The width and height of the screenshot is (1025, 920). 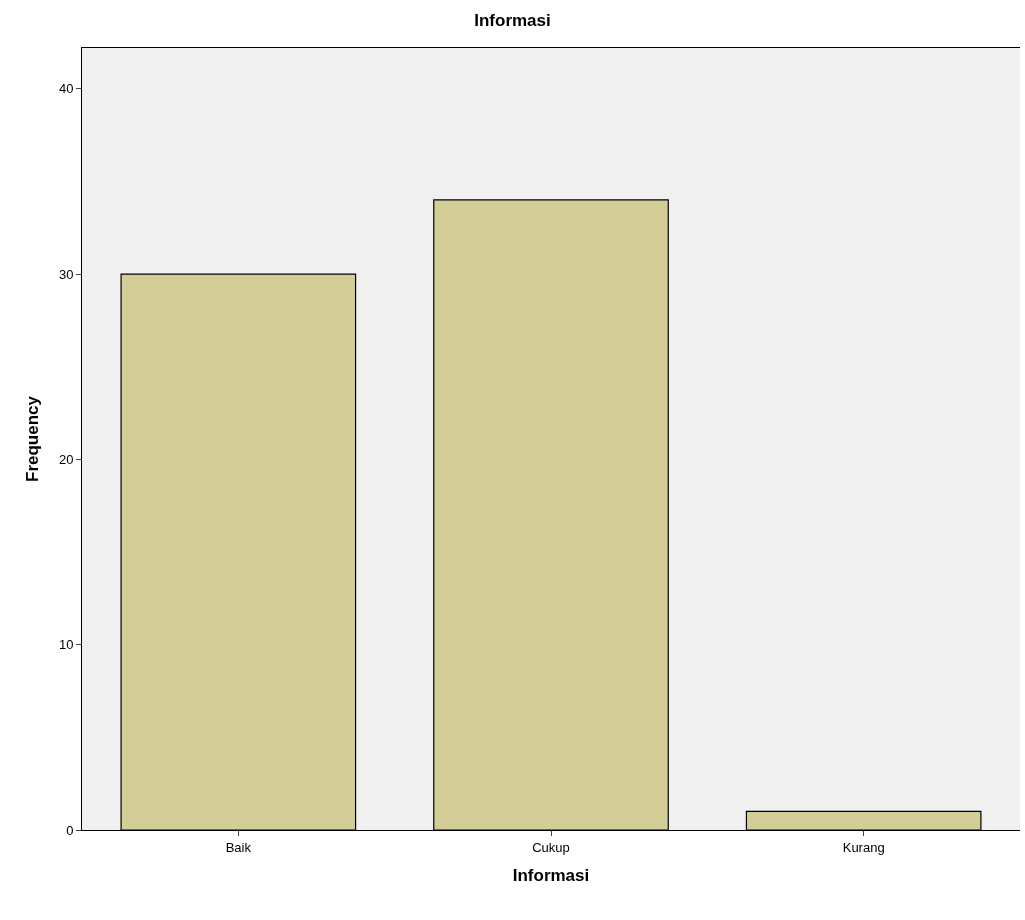 What do you see at coordinates (66, 645) in the screenshot?
I see `y-tick-label: 10` at bounding box center [66, 645].